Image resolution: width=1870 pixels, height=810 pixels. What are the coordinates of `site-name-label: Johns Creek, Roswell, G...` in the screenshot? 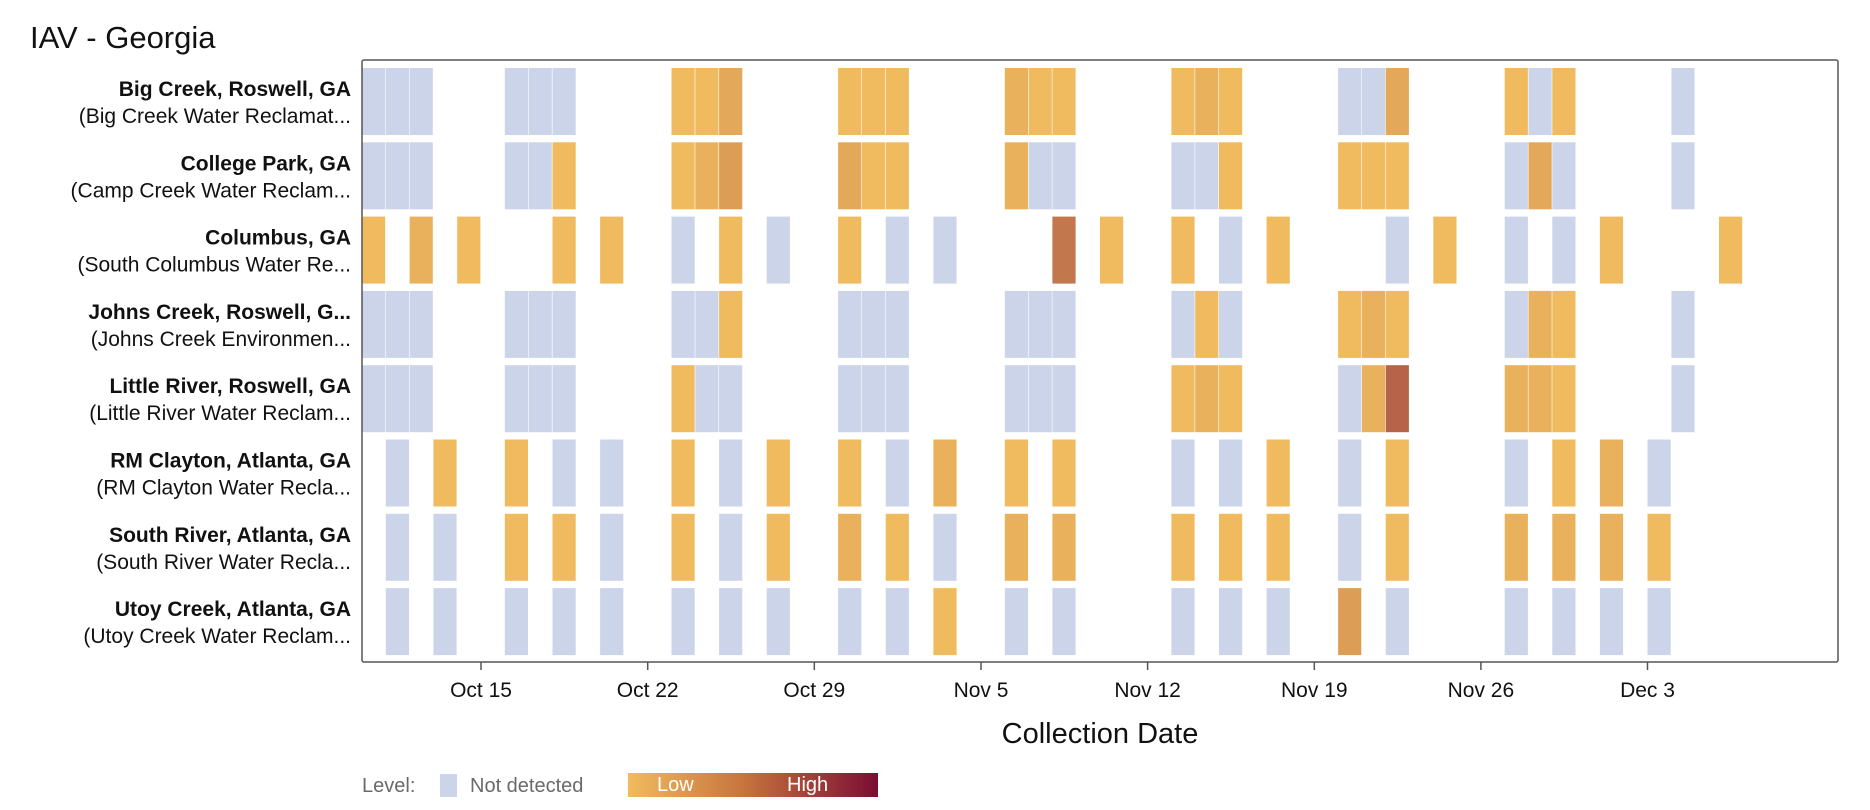 It's located at (219, 312).